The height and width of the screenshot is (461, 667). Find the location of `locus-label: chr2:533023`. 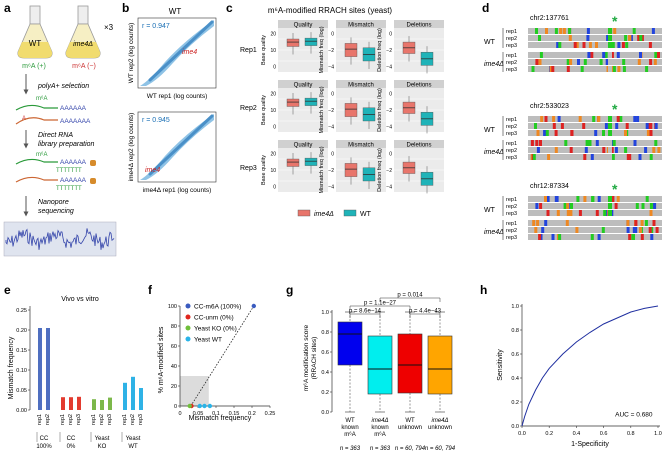

locus-label: chr2:533023 is located at coordinates (549, 106).